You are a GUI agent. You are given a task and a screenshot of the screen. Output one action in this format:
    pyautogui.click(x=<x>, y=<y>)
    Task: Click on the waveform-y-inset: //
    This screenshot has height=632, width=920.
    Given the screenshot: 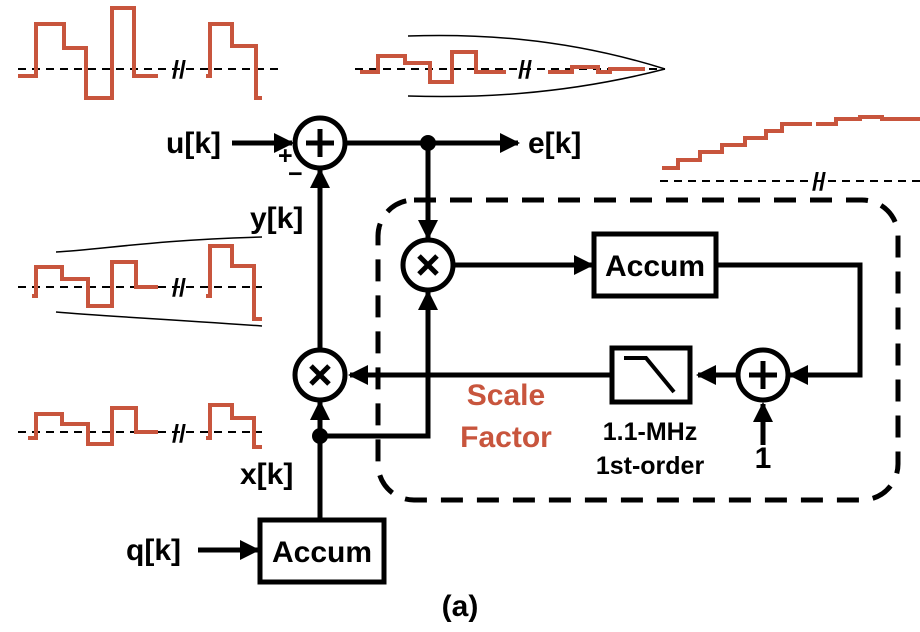 What is the action you would take?
    pyautogui.click(x=140, y=281)
    